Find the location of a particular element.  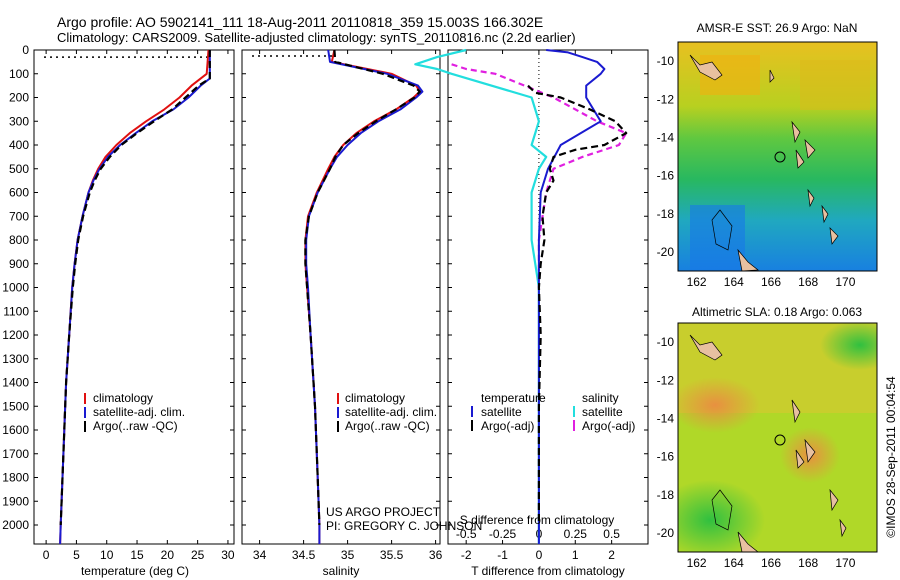

series-line-s-argo is located at coordinates (539, 175).